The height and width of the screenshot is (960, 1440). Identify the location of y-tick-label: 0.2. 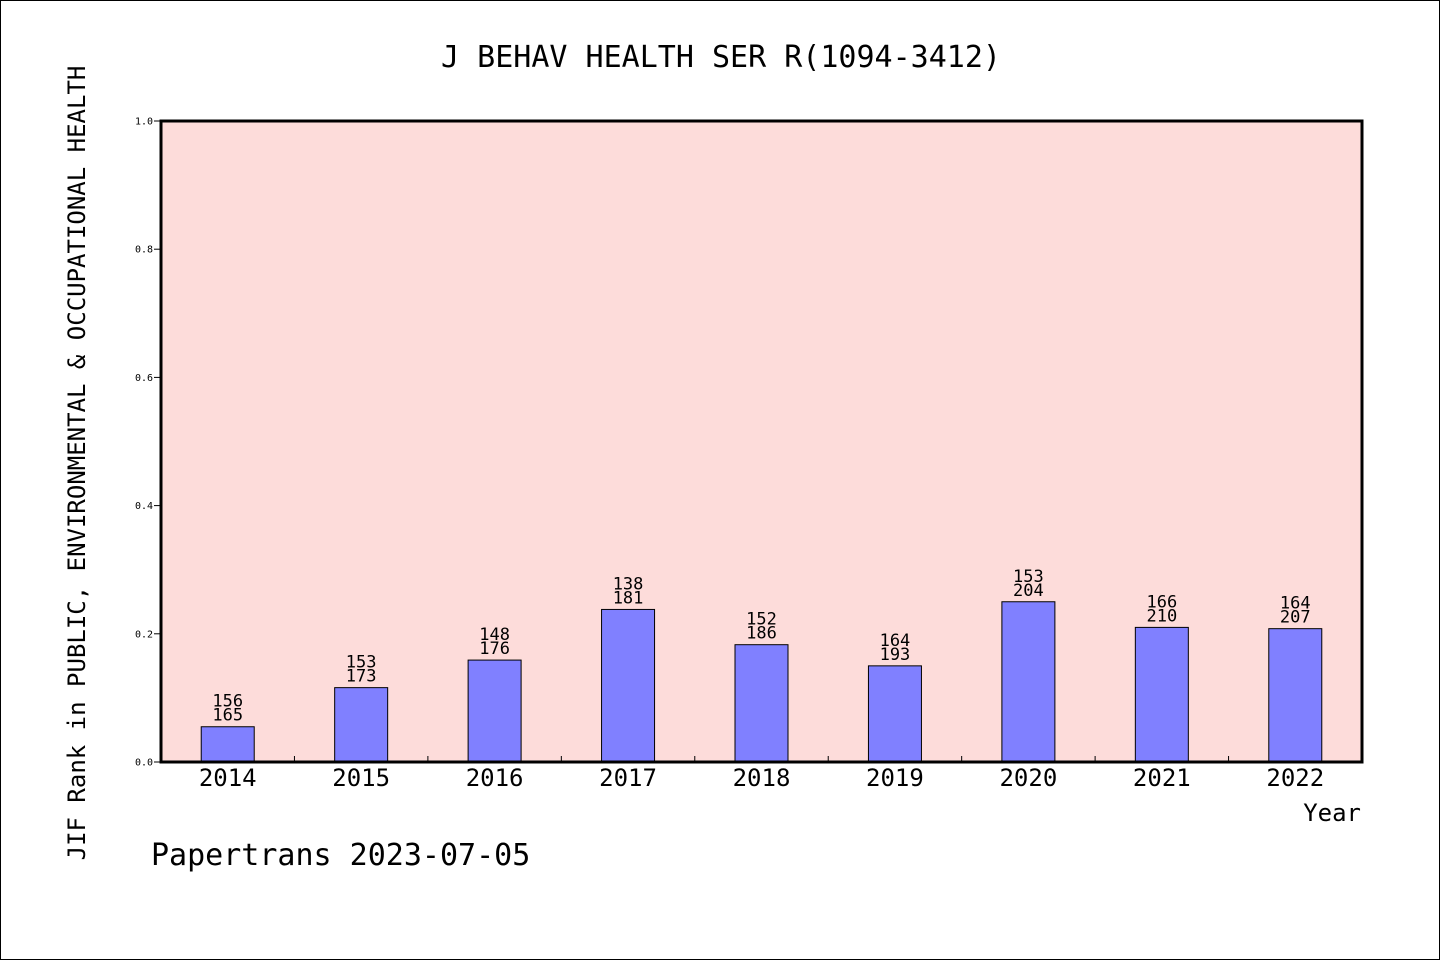
(144, 634).